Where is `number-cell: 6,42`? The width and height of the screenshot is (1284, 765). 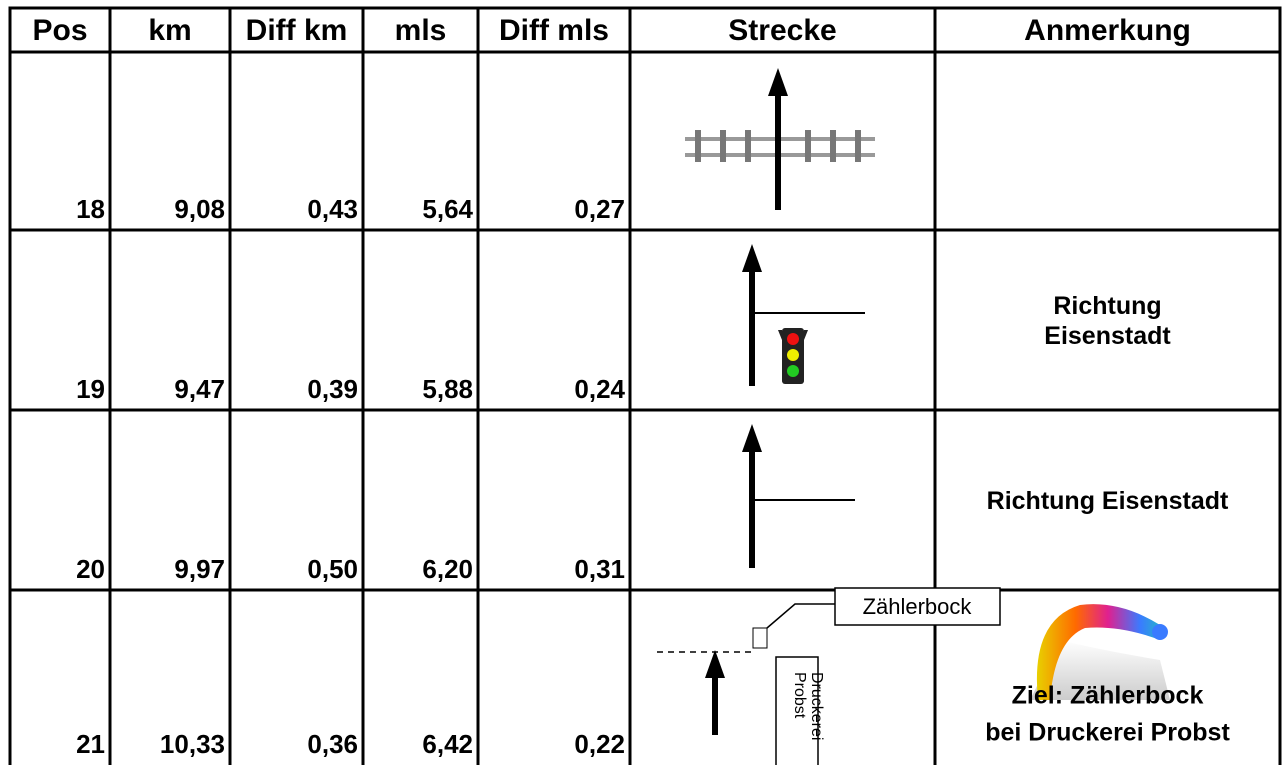 number-cell: 6,42 is located at coordinates (447, 744).